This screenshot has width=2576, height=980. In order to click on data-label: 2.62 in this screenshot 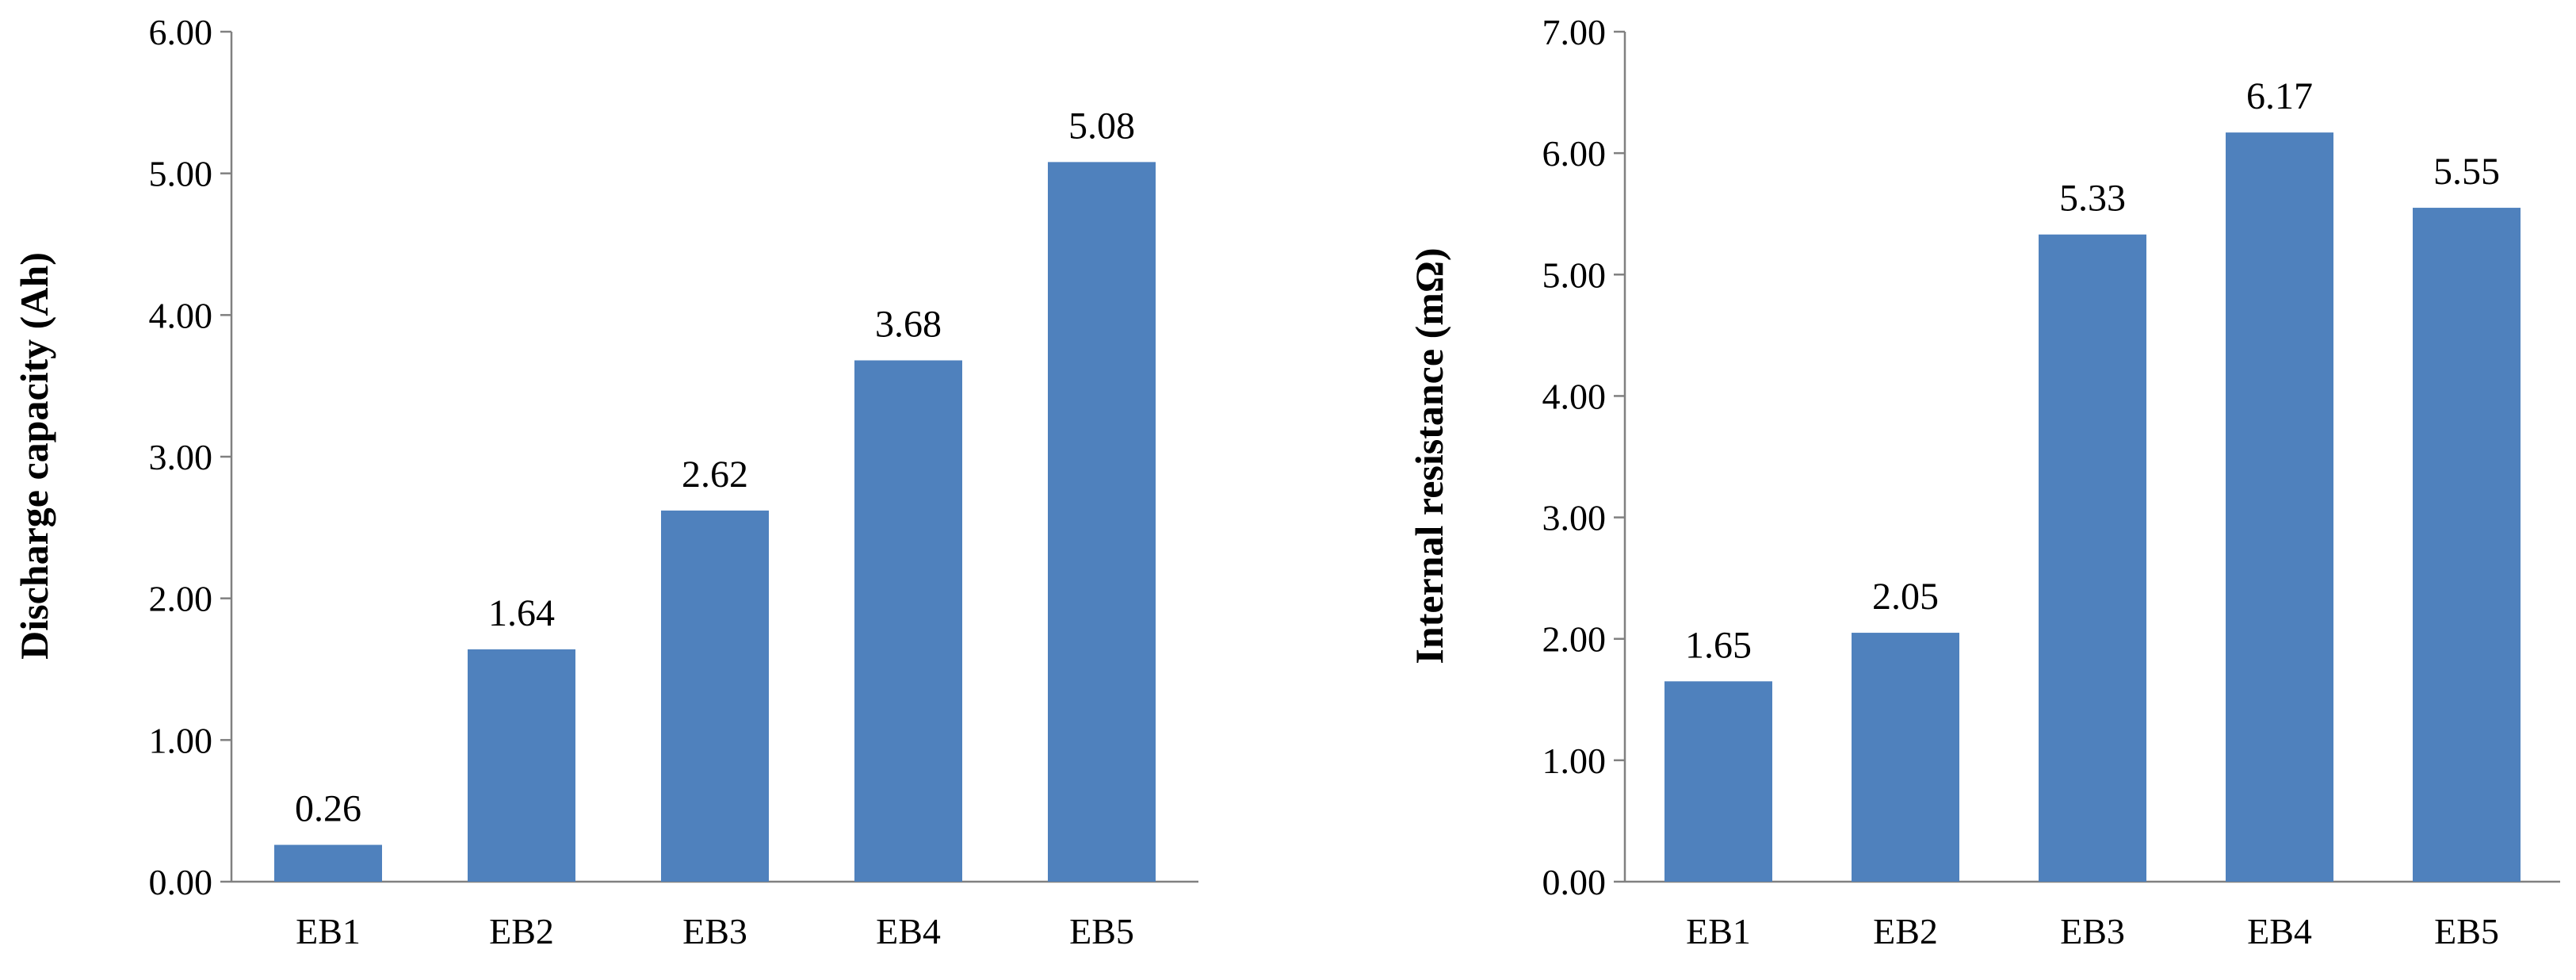, I will do `click(715, 475)`.